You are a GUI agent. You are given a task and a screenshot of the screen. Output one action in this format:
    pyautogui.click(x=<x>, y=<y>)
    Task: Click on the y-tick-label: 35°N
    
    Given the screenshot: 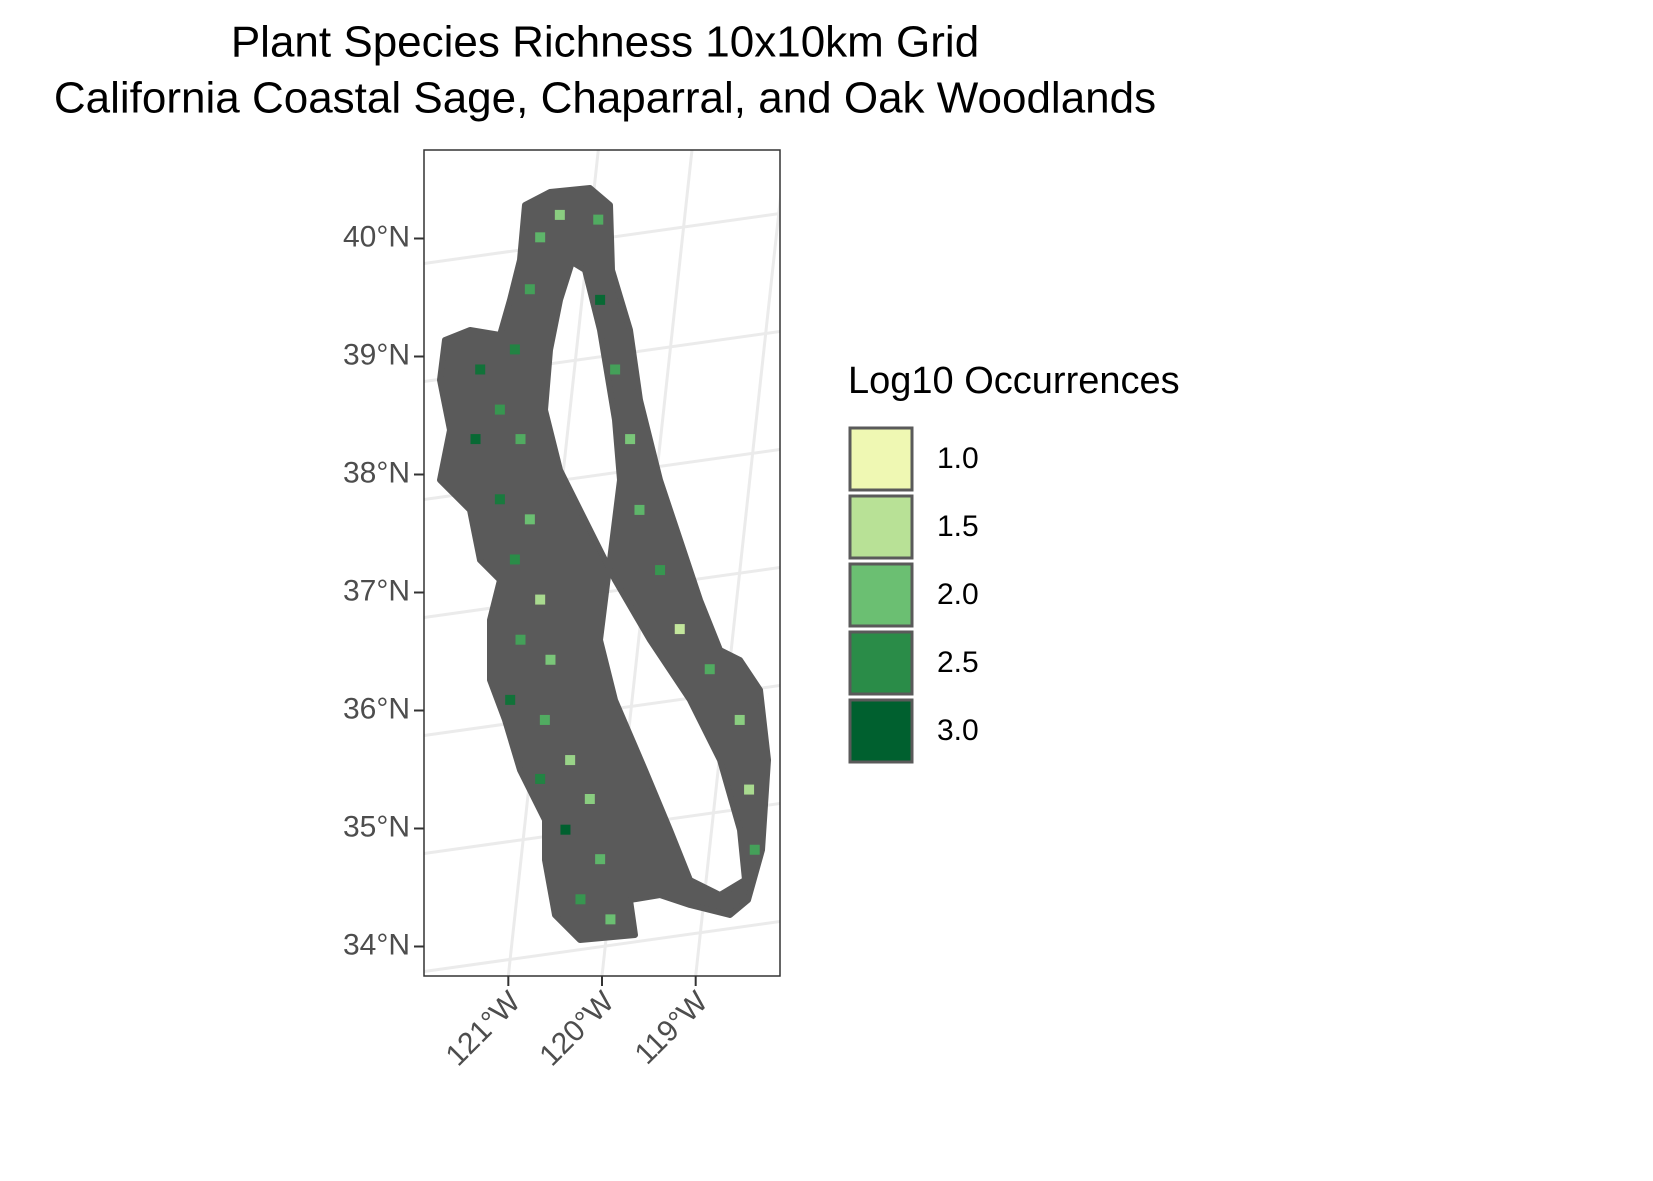 What is the action you would take?
    pyautogui.click(x=376, y=826)
    